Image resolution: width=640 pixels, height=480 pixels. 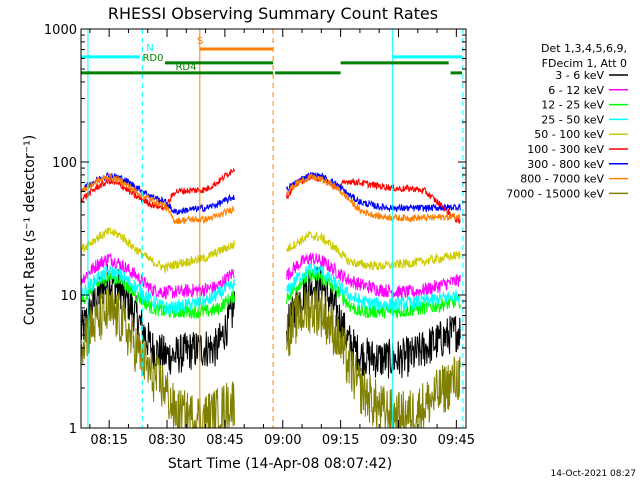 I want to click on y-tick-label: 10, so click(x=68, y=296).